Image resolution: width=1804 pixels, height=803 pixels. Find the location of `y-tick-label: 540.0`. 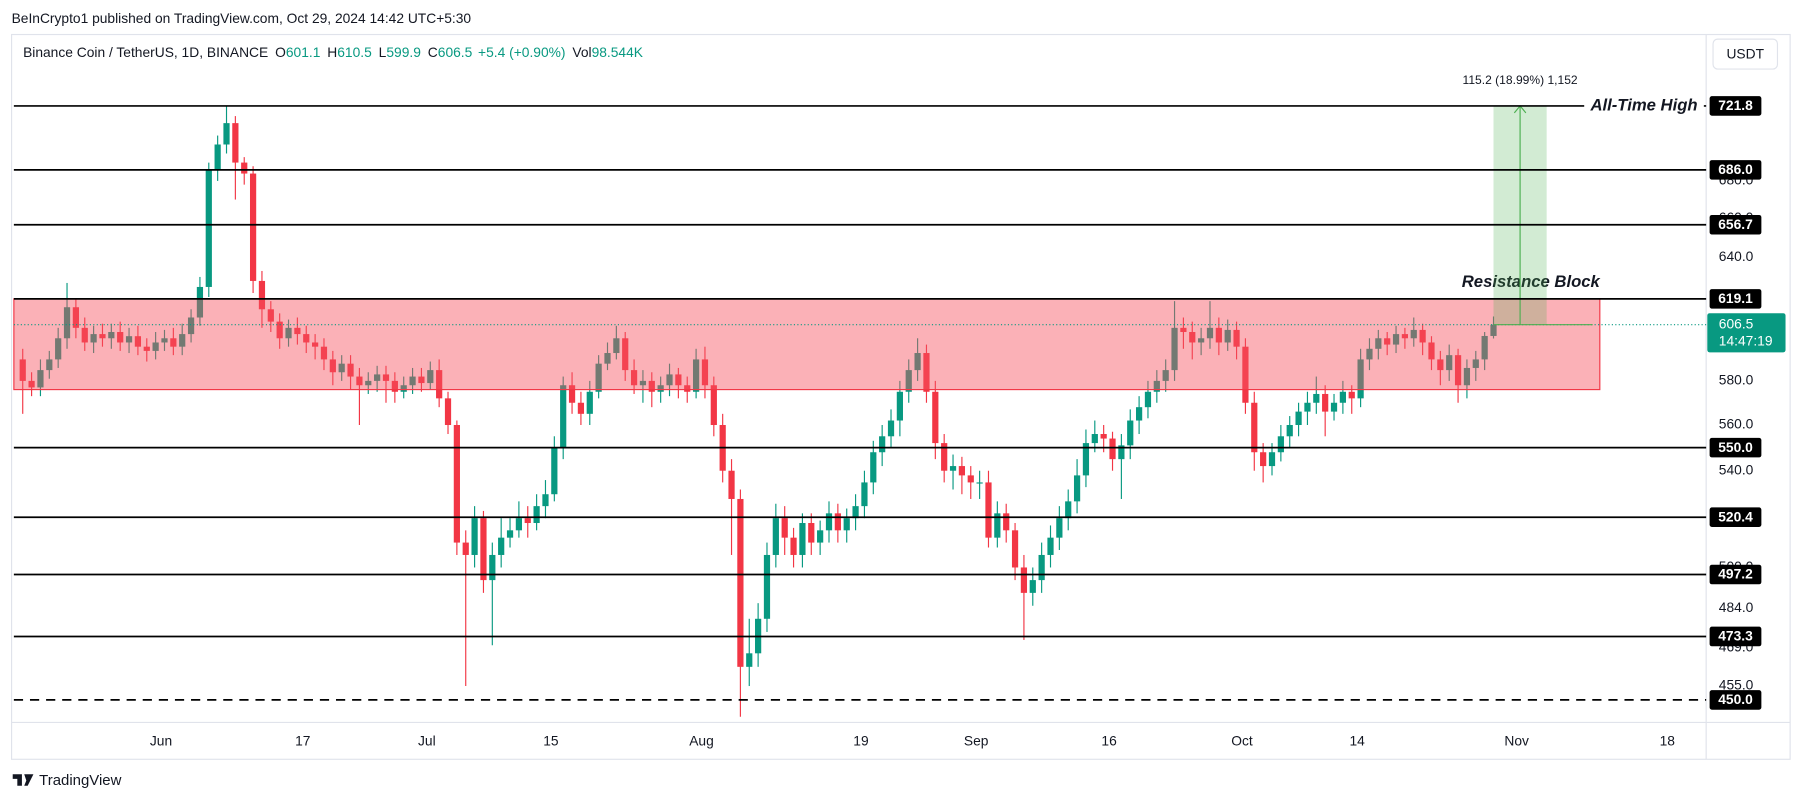

y-tick-label: 540.0 is located at coordinates (1736, 469).